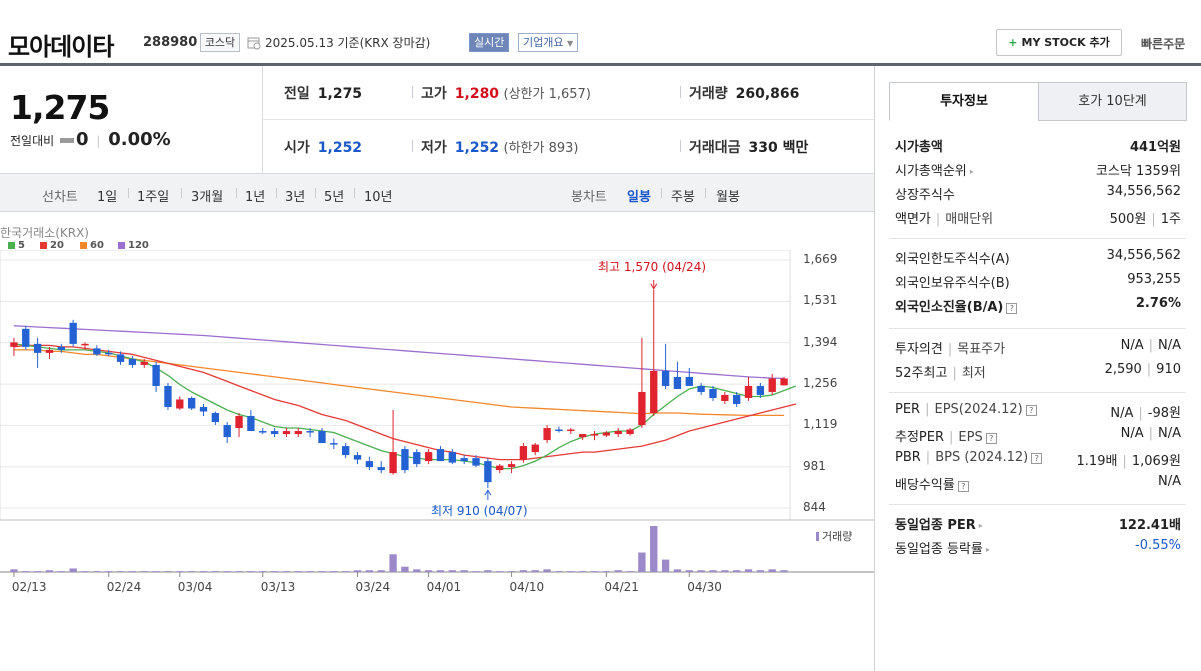 This screenshot has height=671, width=1201. What do you see at coordinates (107, 197) in the screenshot?
I see `period-1d: 1일` at bounding box center [107, 197].